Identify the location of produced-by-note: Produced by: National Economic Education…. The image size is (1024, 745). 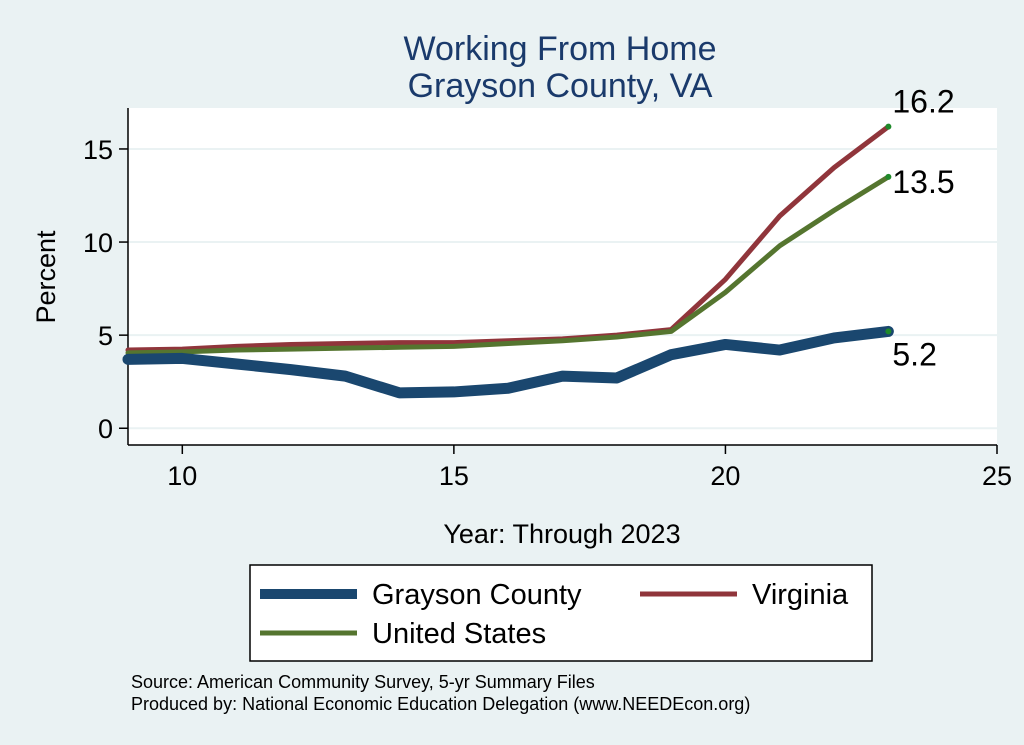
(440, 704).